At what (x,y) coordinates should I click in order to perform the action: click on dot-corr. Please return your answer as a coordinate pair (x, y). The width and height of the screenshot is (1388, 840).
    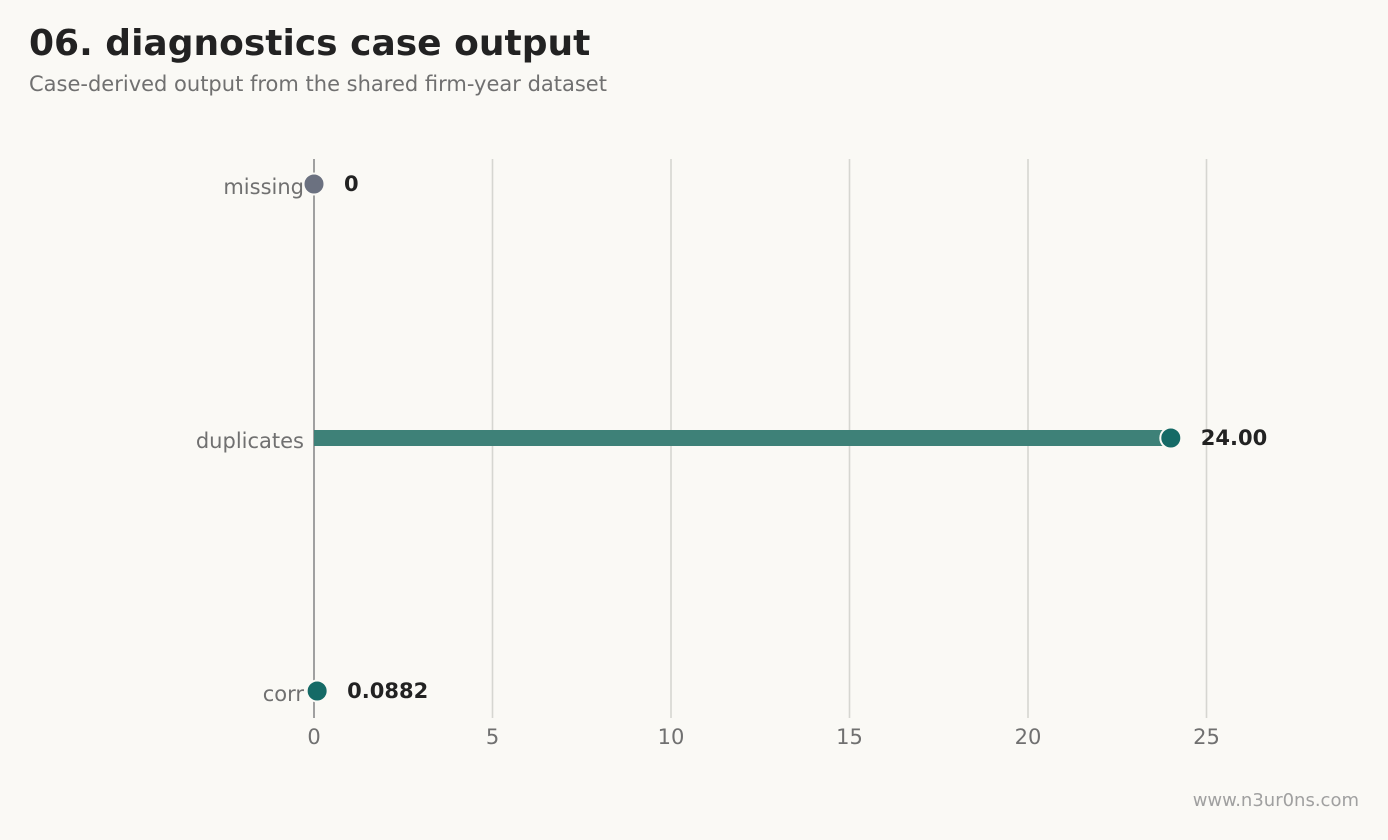
    Looking at the image, I should click on (317, 691).